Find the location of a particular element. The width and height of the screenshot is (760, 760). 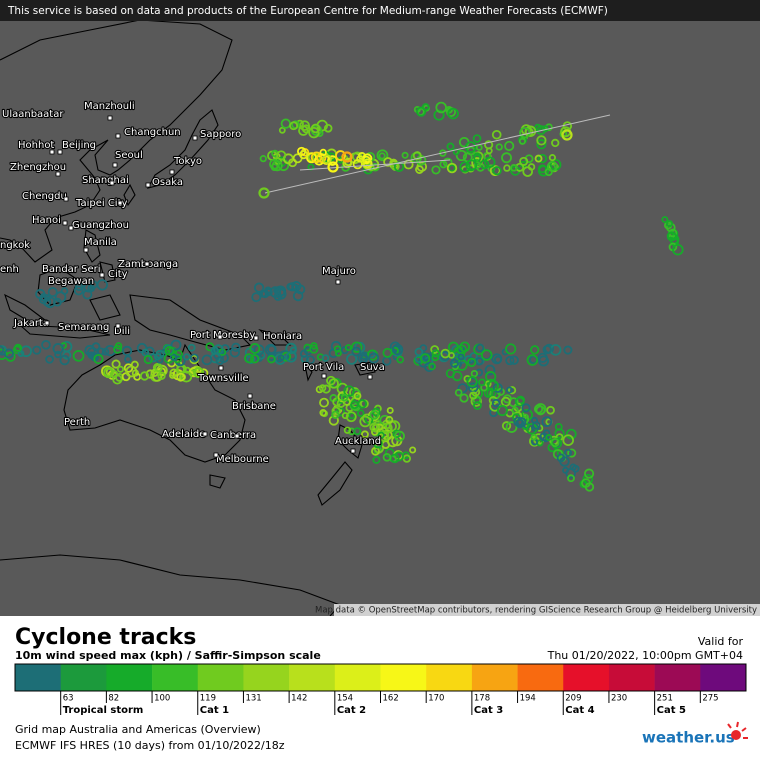

logo-sun is located at coordinates (737, 730).